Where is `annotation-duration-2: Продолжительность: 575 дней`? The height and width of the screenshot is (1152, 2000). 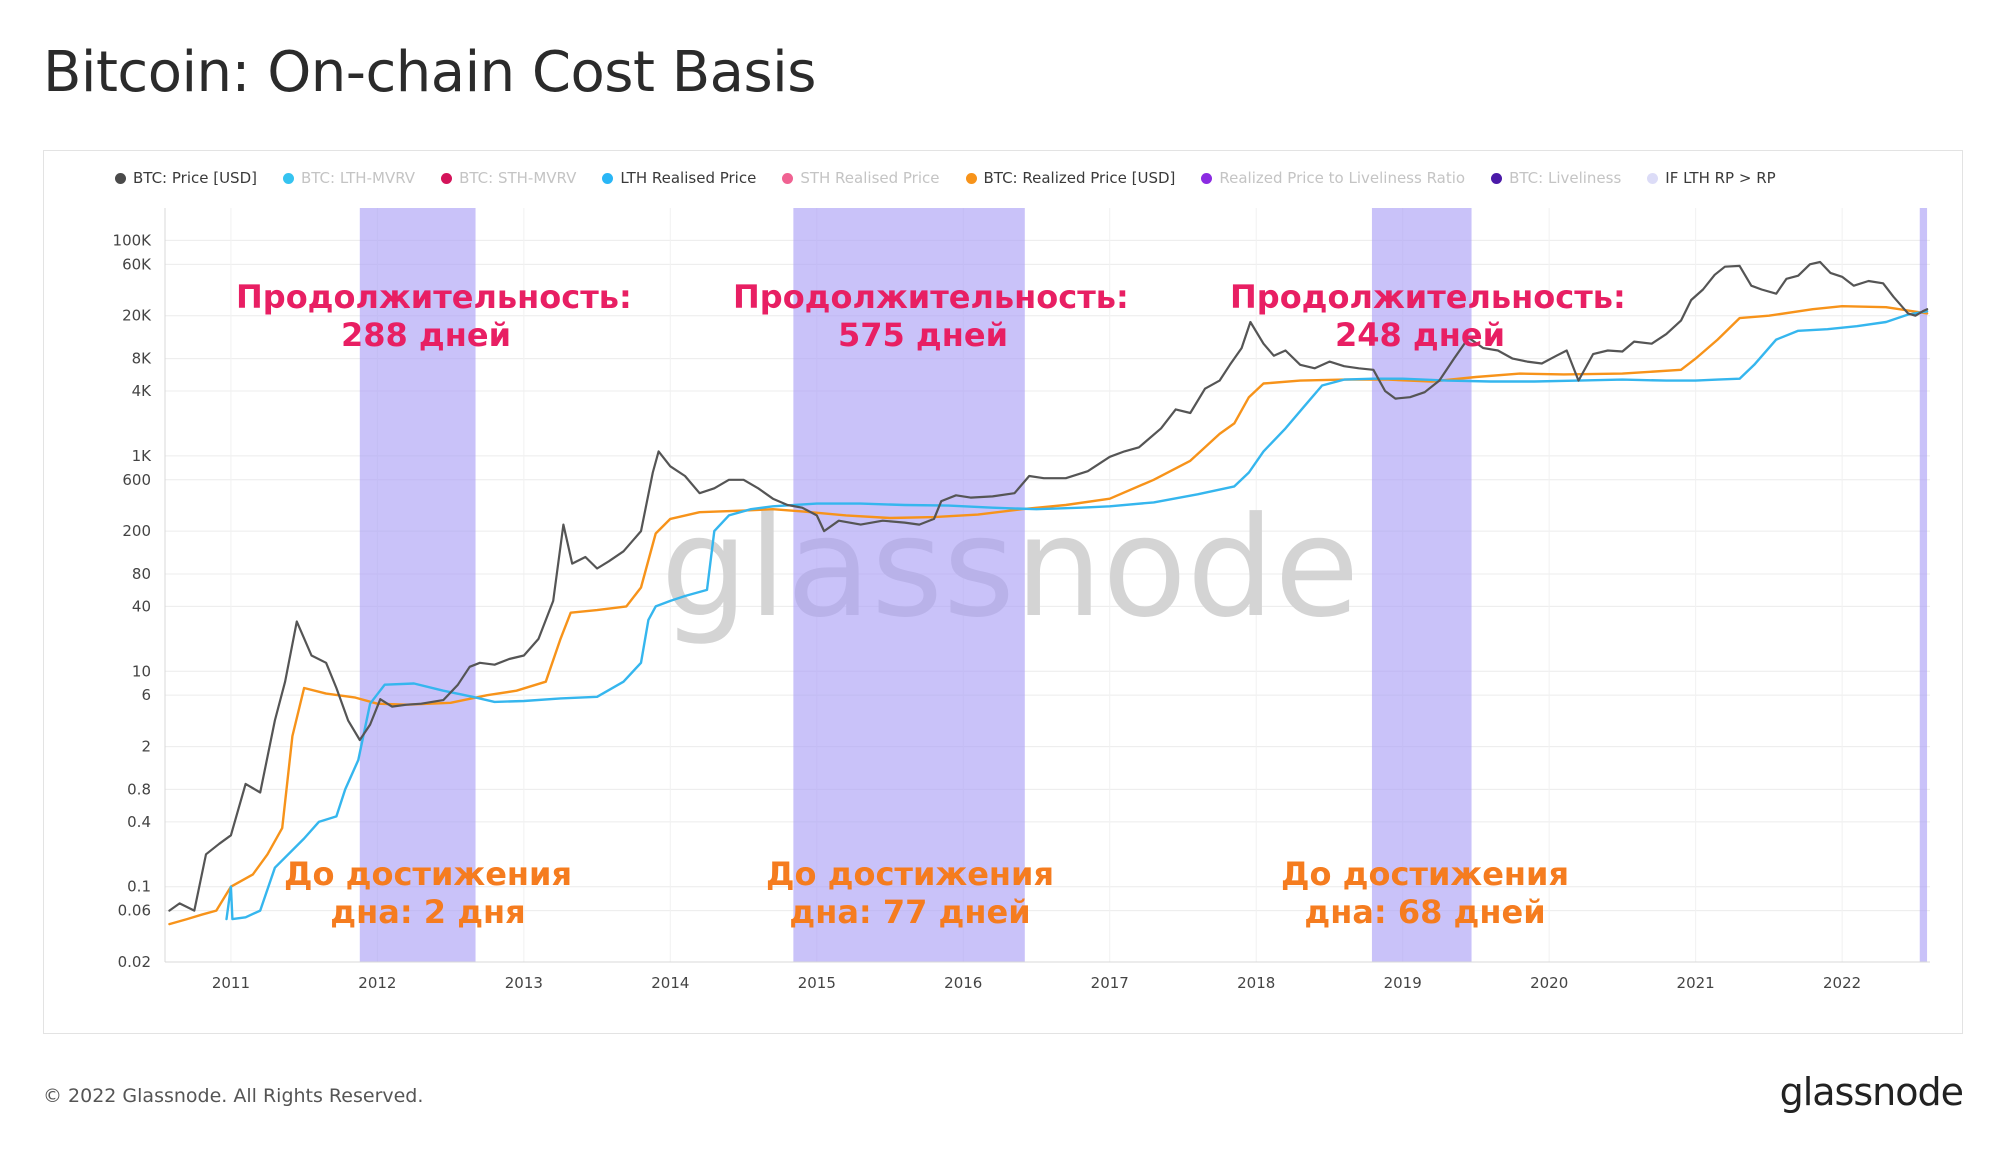
annotation-duration-2: Продолжительность: 575 дней is located at coordinates (931, 316).